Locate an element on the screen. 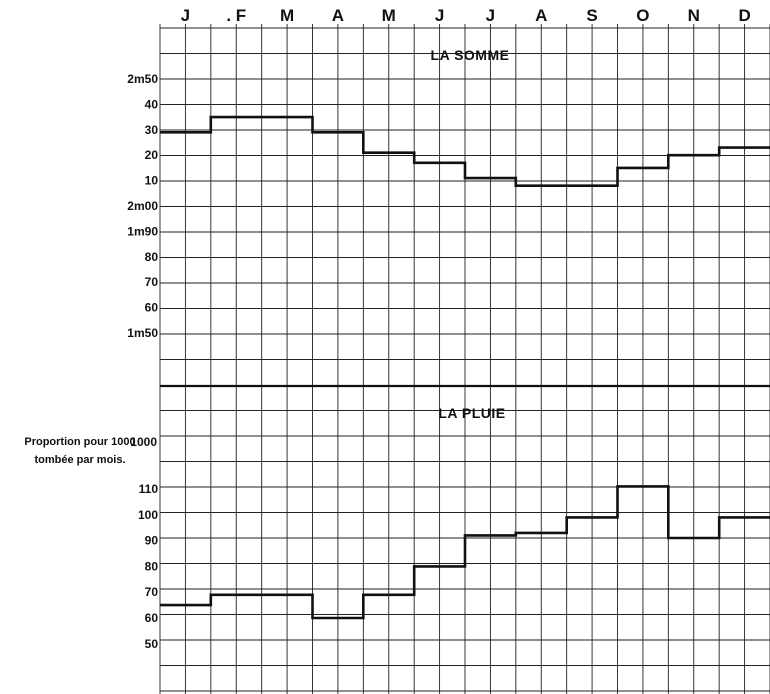 The width and height of the screenshot is (770, 694). somme-y-tick: 40 is located at coordinates (152, 104).